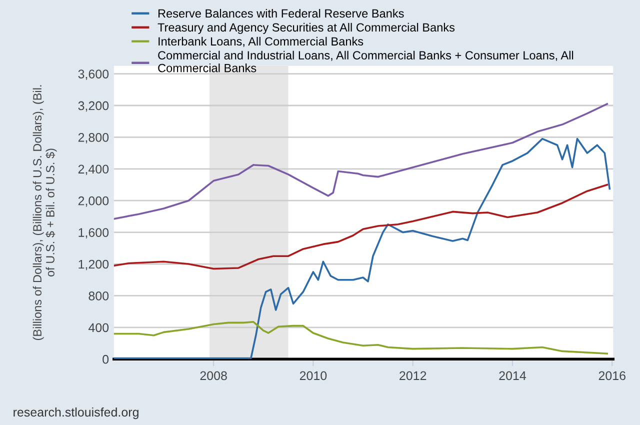 The image size is (640, 425). I want to click on y-tick-label: 3,600, so click(93, 75).